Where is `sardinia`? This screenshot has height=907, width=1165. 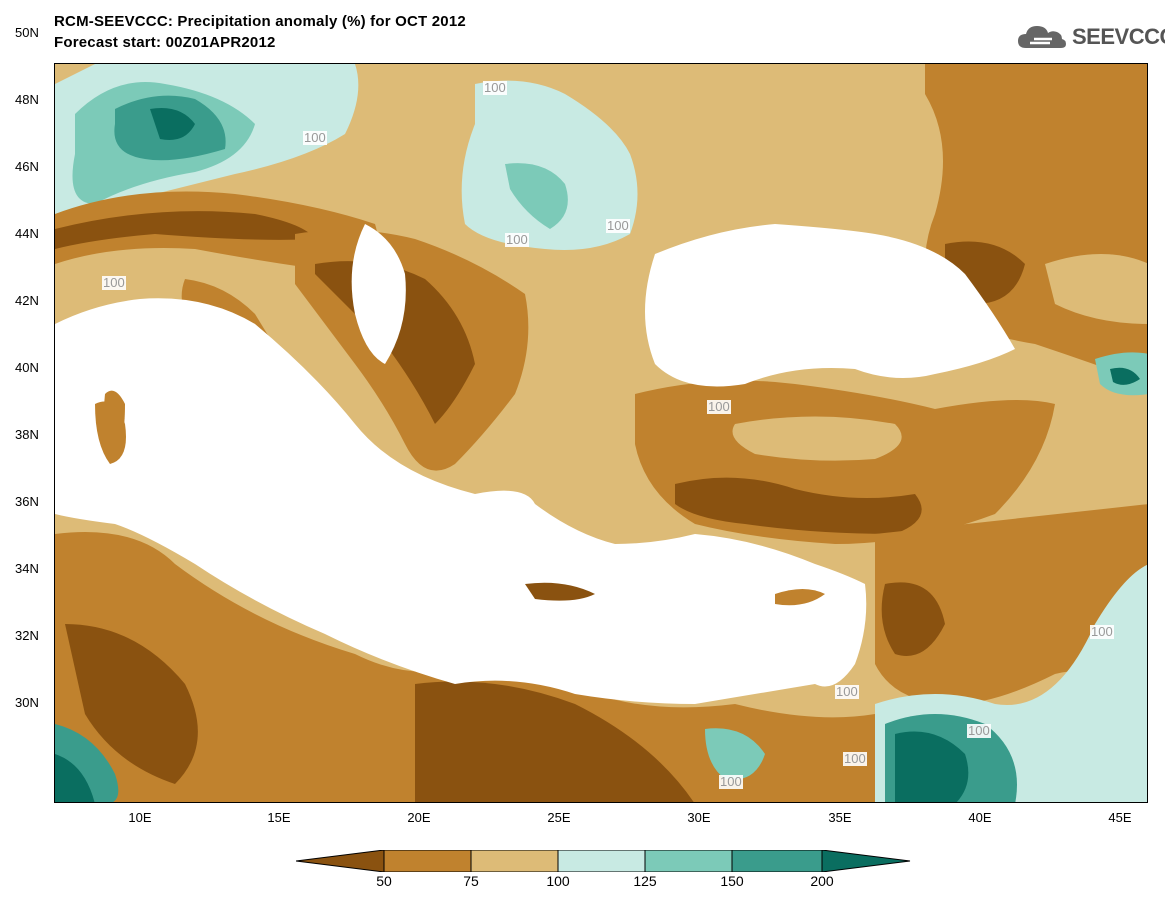
sardinia is located at coordinates (110, 432).